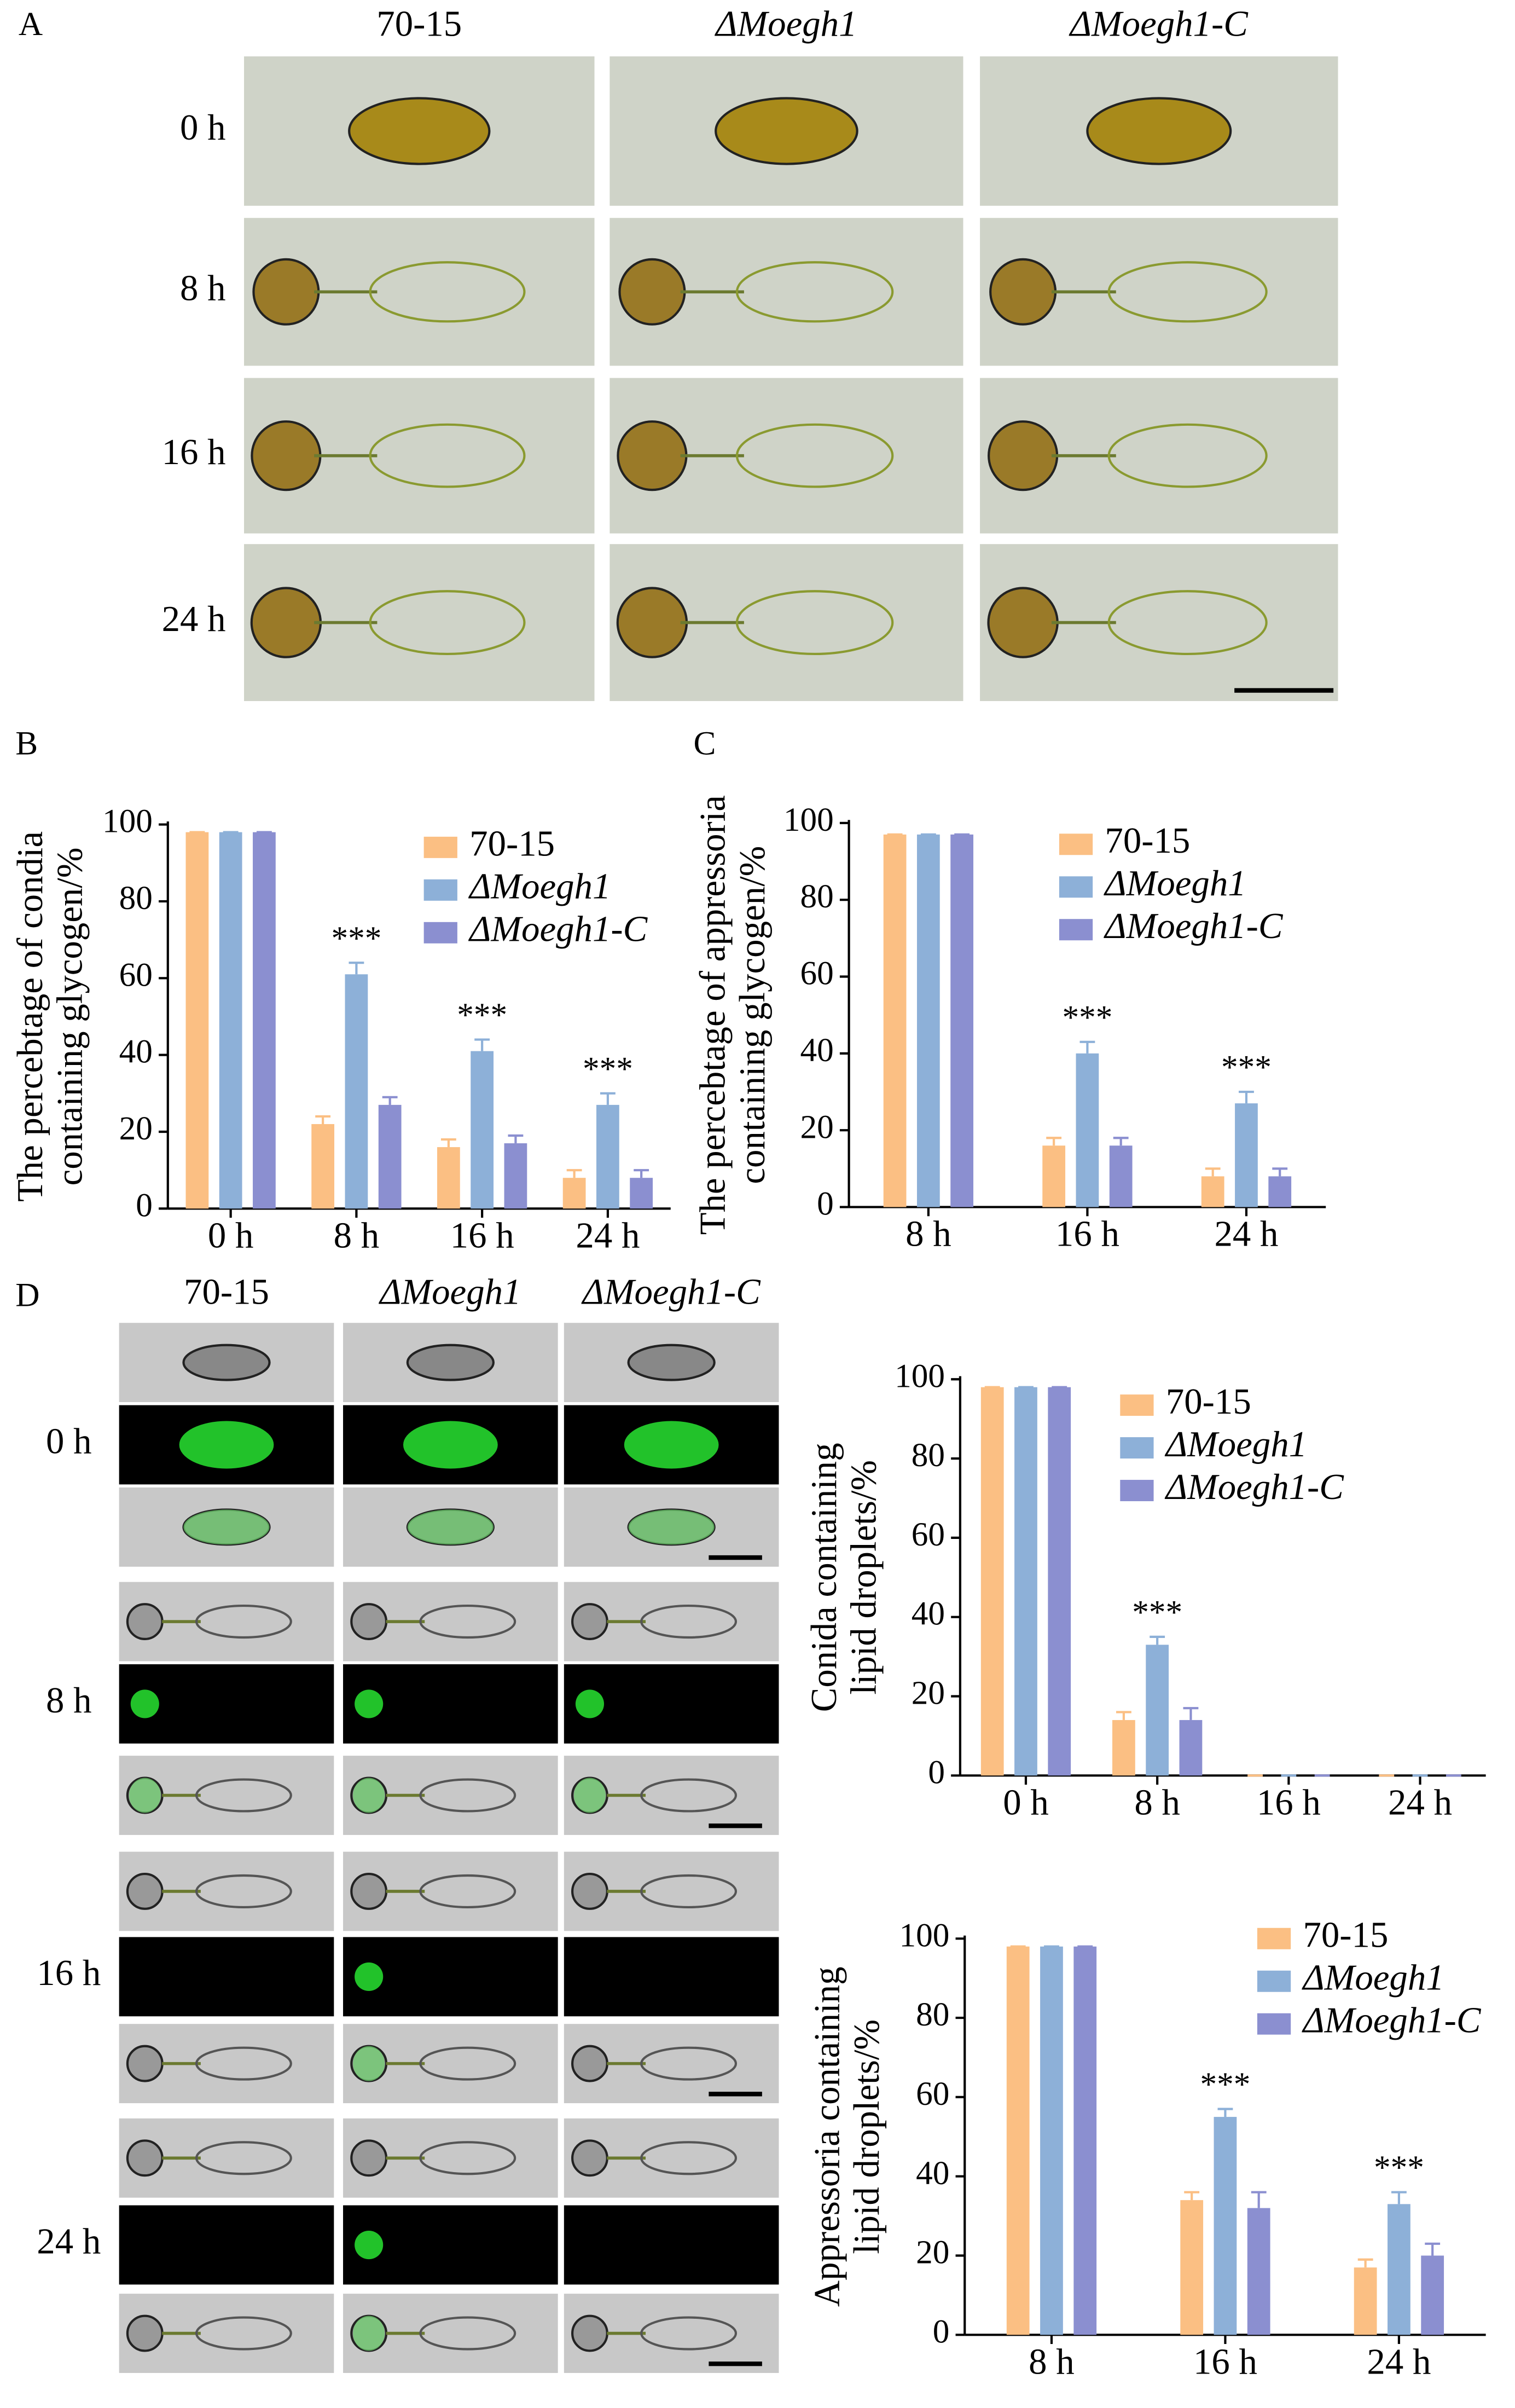 The image size is (1515, 2408). Describe the element at coordinates (672, 1977) in the screenshot. I see `fluorescence` at that location.